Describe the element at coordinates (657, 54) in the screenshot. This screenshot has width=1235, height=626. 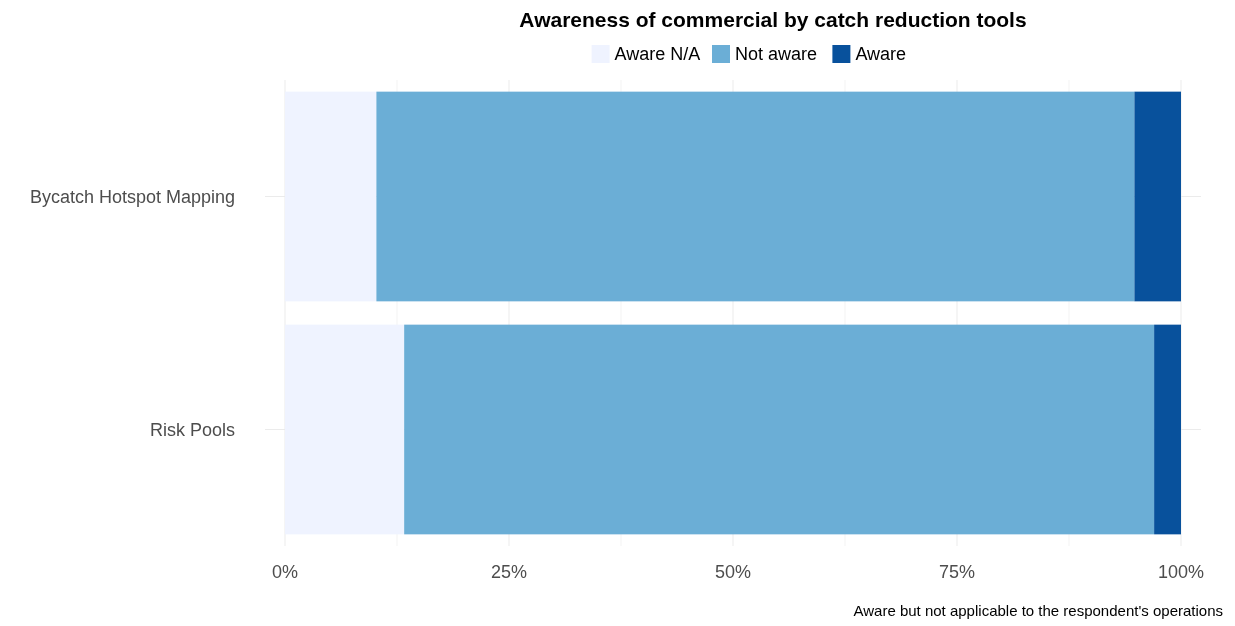
I see `legend-label: Aware N/A` at that location.